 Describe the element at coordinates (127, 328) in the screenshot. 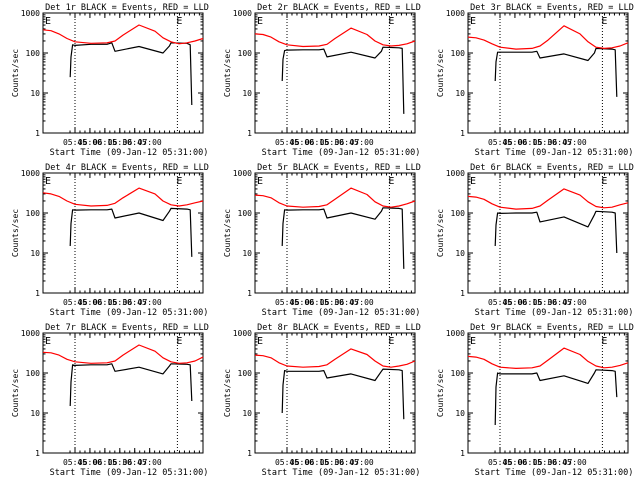

I see `panel-title: Det 7r BLACK = Events, RED = LLD` at that location.